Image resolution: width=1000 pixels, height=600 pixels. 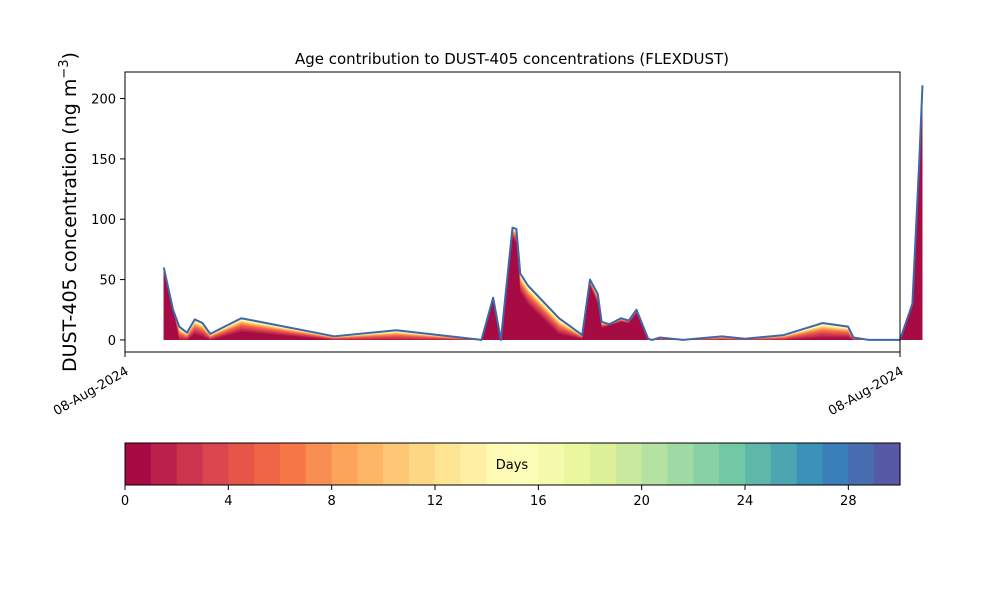 I want to click on colorbar-tick-label-28: 28, so click(x=848, y=501).